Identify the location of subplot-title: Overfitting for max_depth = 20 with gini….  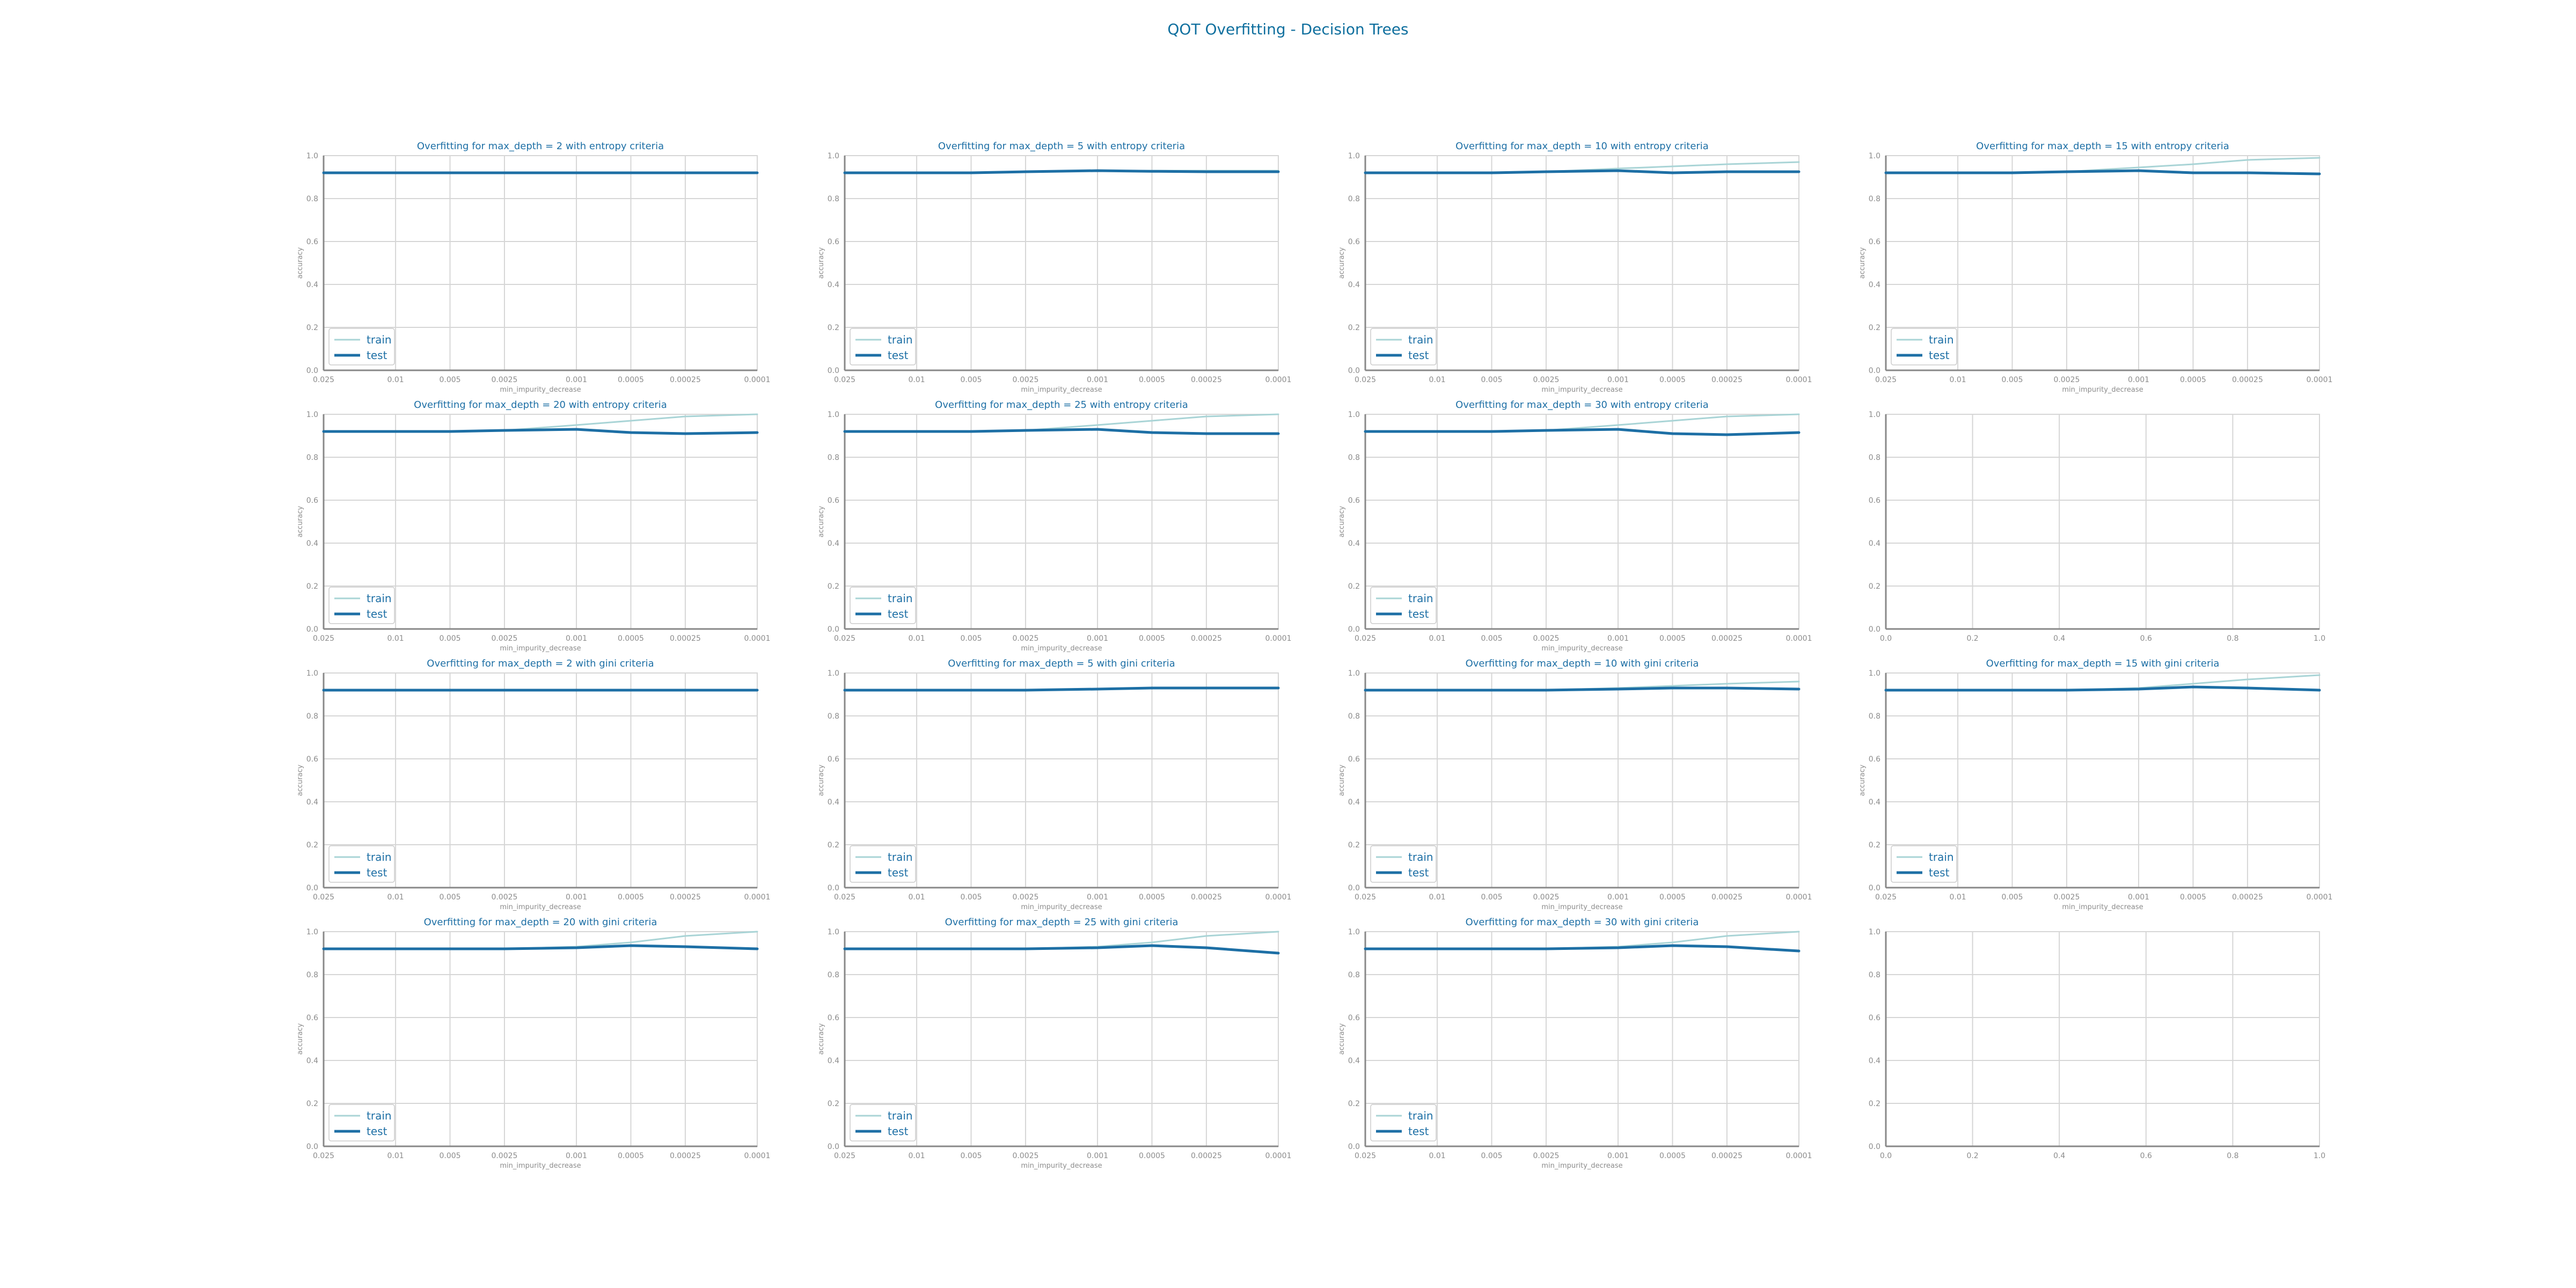
(540, 922).